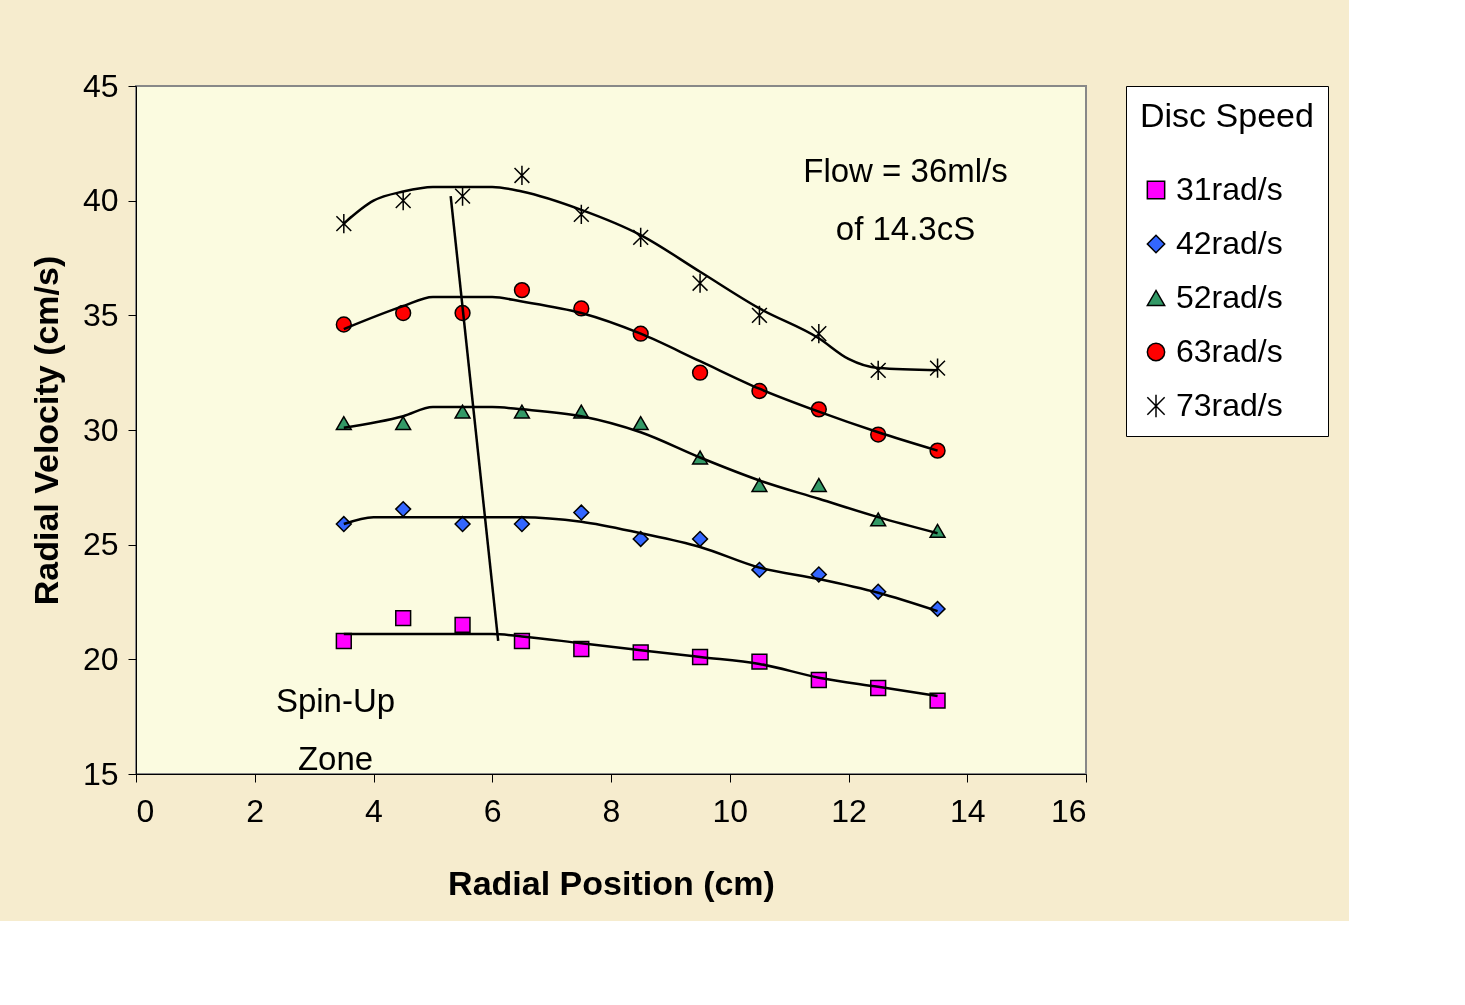  What do you see at coordinates (1229, 351) in the screenshot?
I see `legend-label: 63rad/s` at bounding box center [1229, 351].